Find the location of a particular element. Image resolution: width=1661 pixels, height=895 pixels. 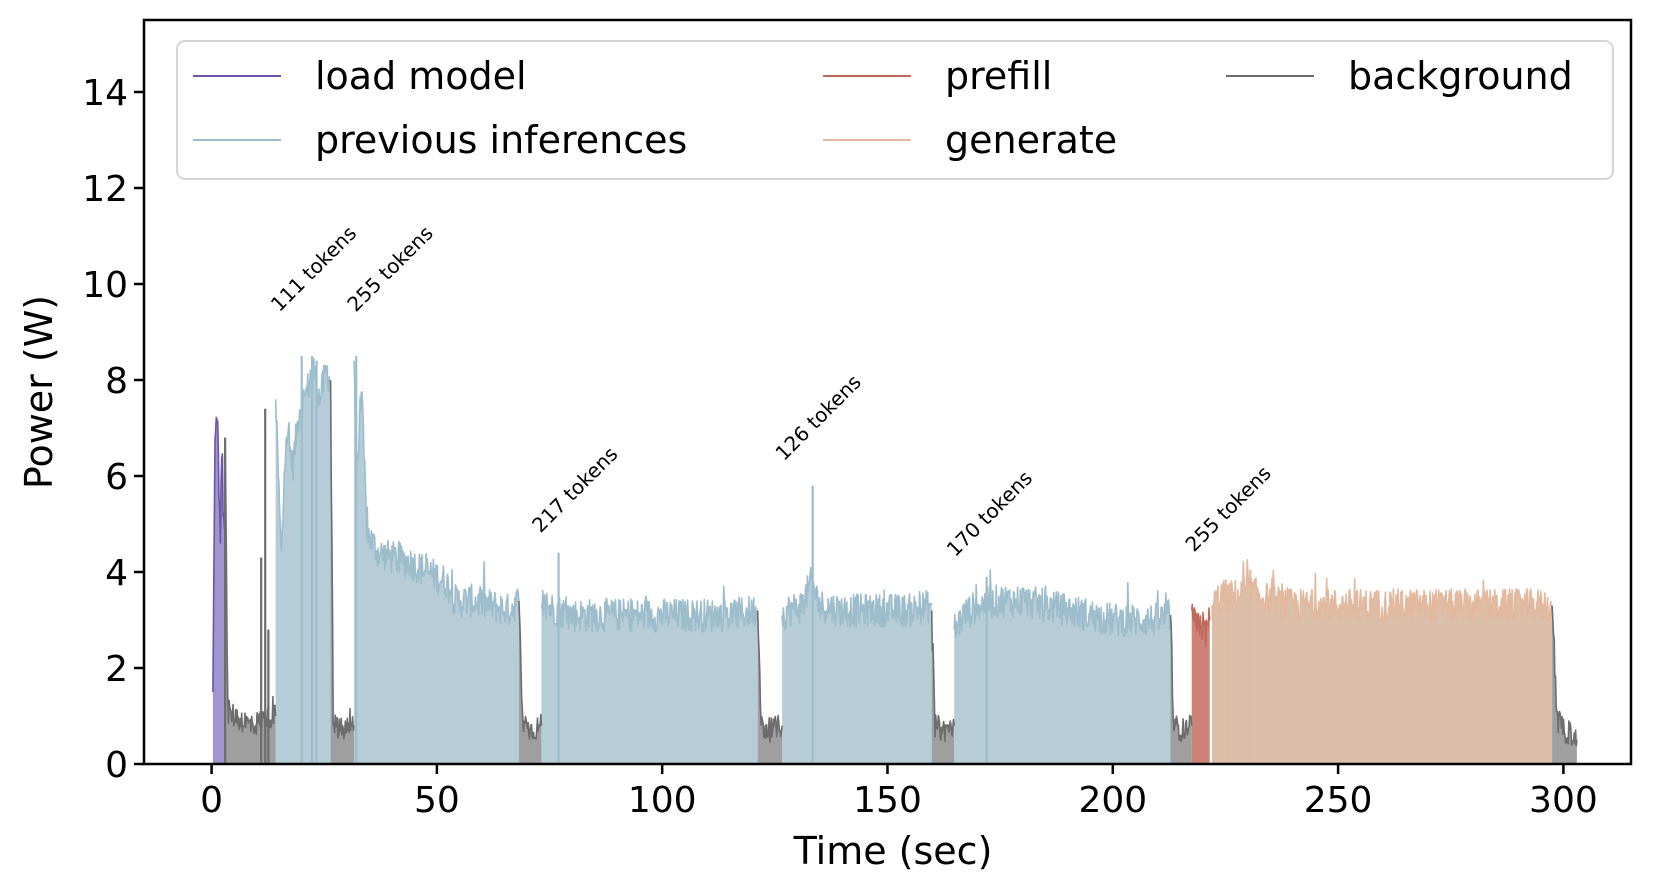

annotation-token-count: 126 tokens is located at coordinates (817, 417).